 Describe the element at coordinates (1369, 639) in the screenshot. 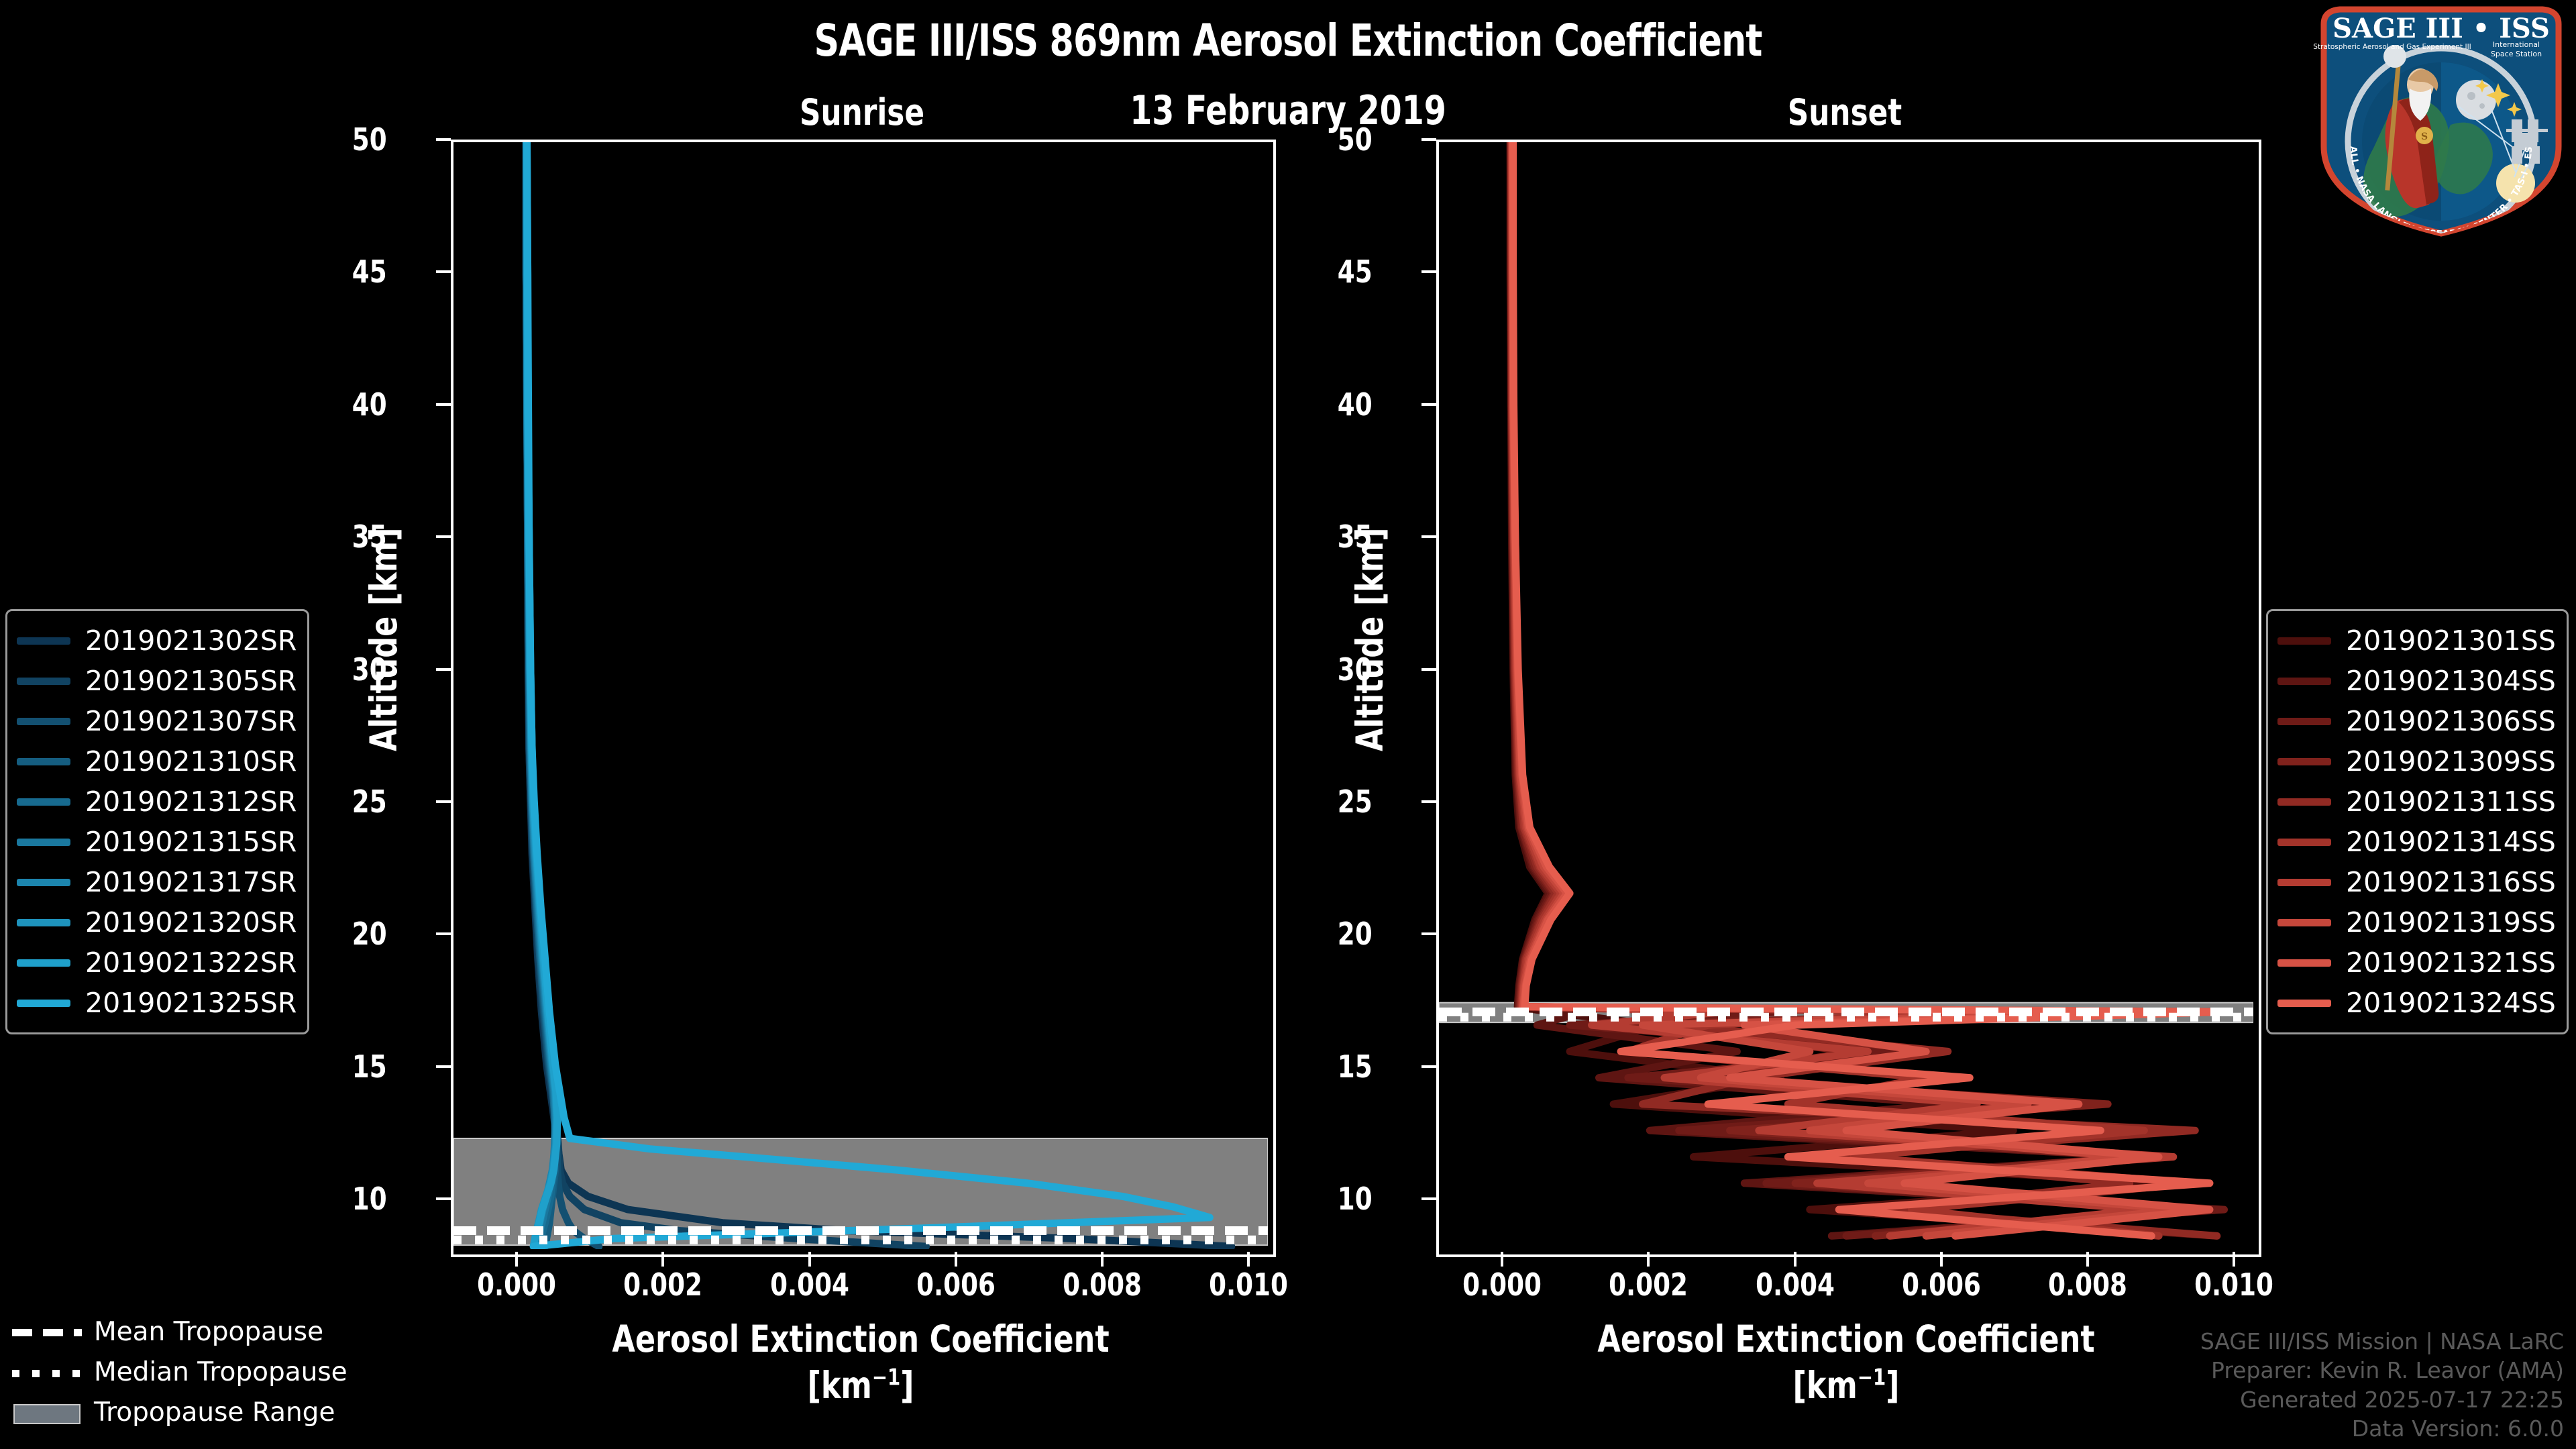

I see `y-axis-title-sunset: Altitude [km]` at that location.